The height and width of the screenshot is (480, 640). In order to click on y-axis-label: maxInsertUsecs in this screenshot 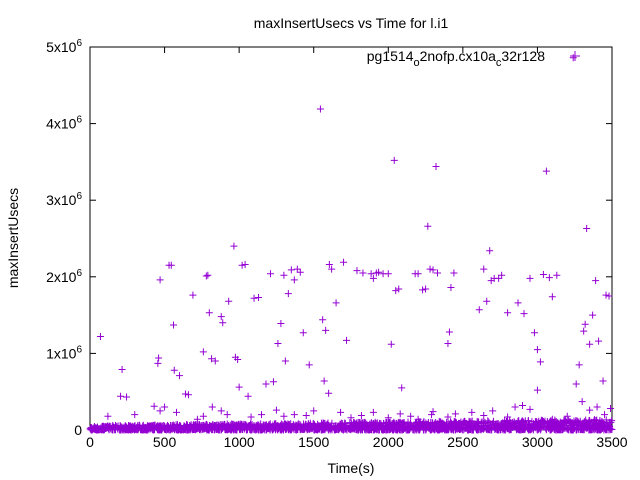, I will do `click(13, 238)`.